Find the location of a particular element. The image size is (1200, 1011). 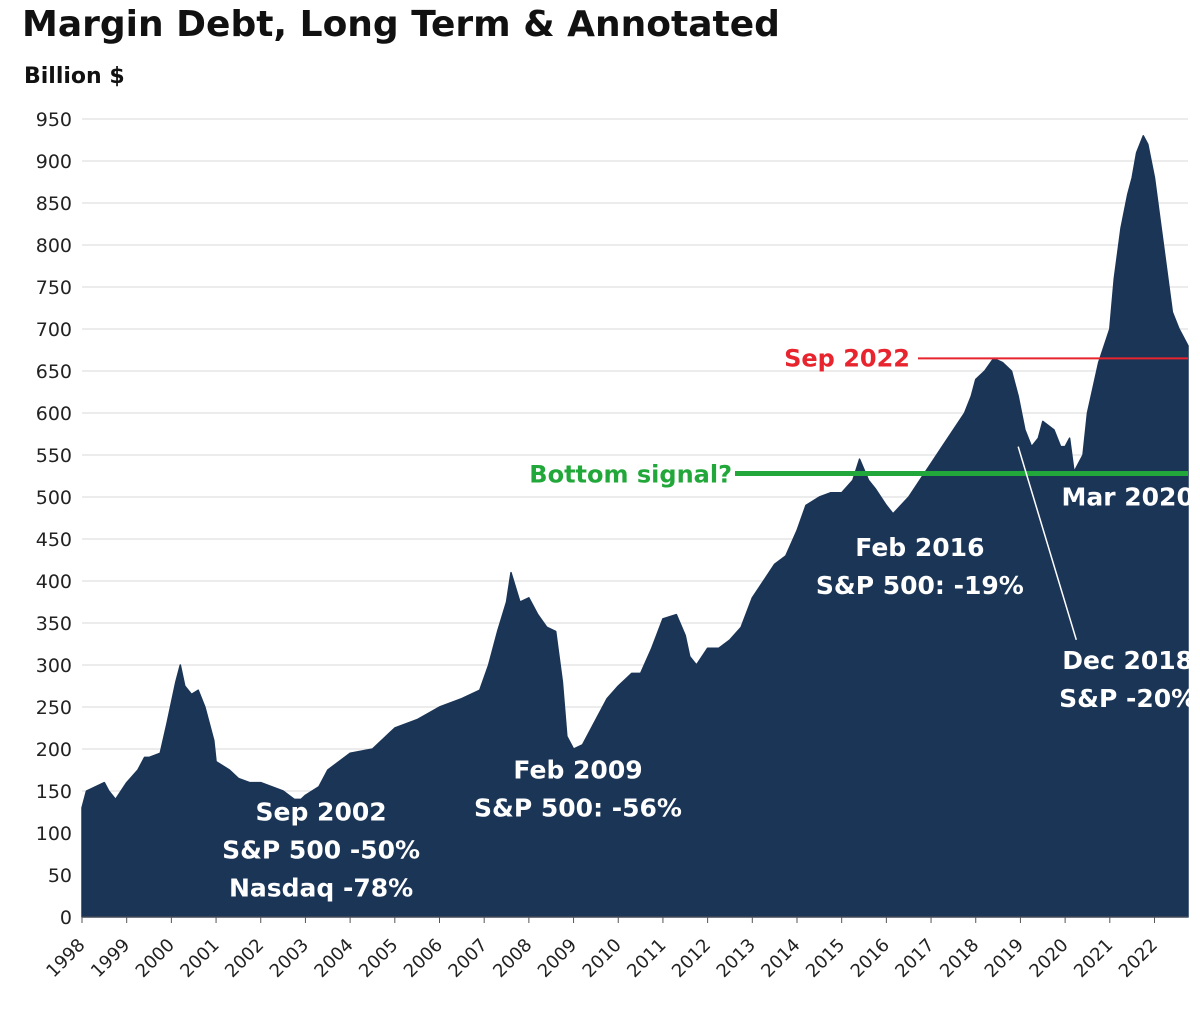

x-tick-label: 2007 is located at coordinates (467, 958).